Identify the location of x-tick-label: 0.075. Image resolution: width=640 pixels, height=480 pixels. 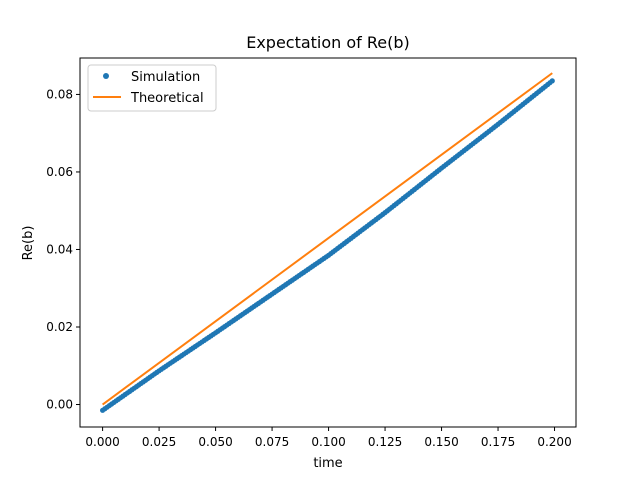
(272, 442).